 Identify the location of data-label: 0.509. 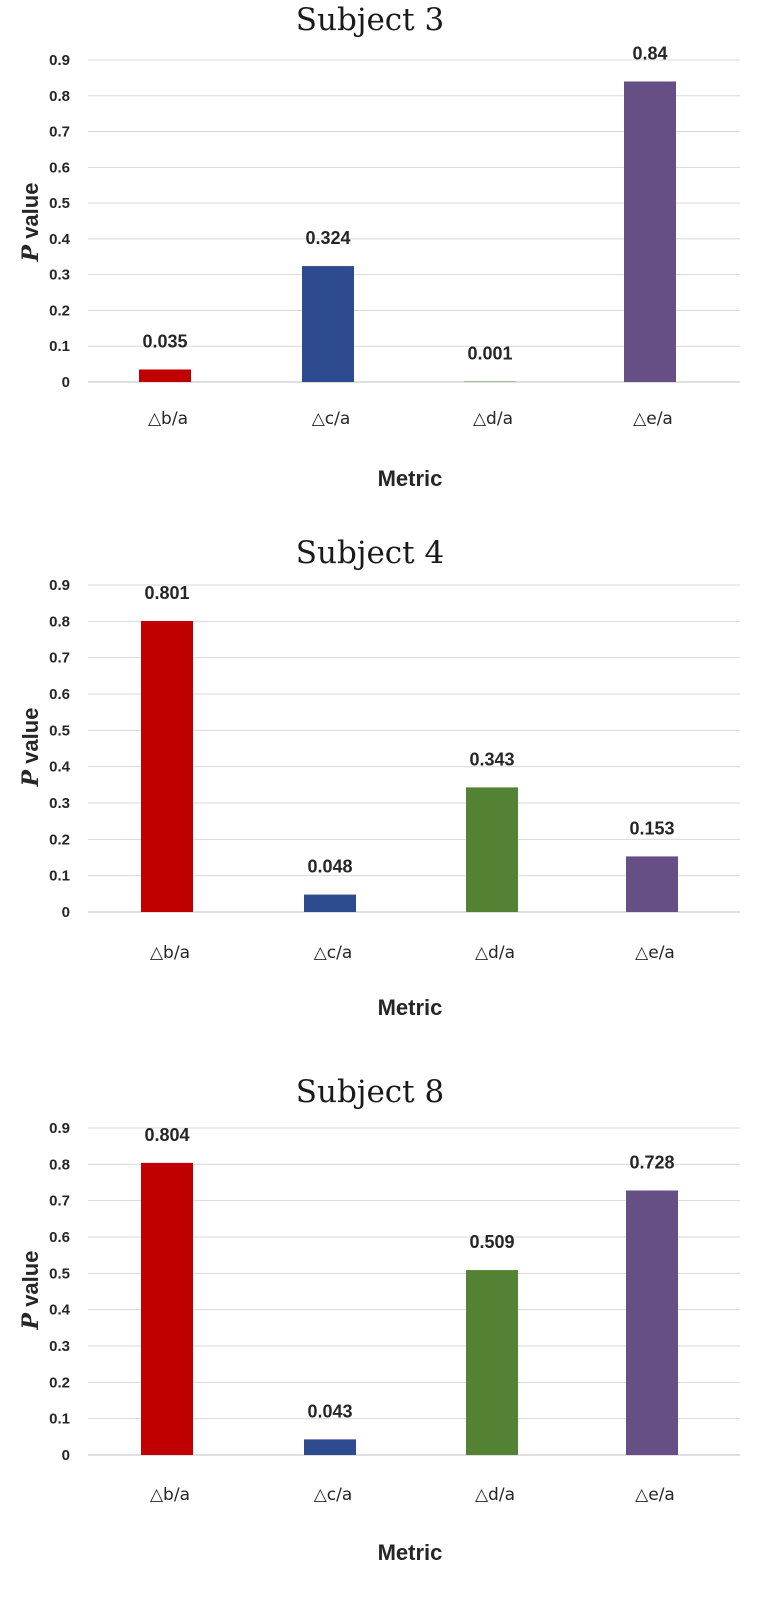
(491, 1242).